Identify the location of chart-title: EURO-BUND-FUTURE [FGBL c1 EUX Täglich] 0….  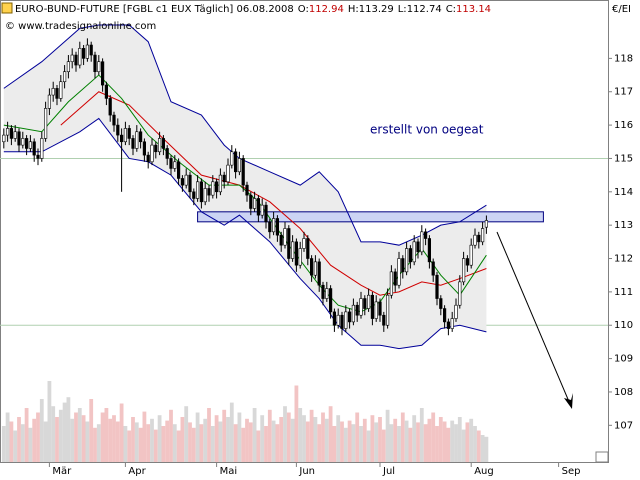
(154, 9).